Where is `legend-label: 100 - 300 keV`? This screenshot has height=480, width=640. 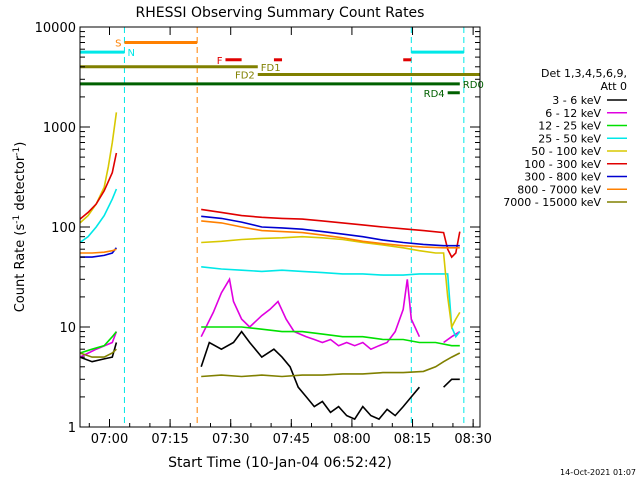
legend-label: 100 - 300 keV is located at coordinates (562, 164).